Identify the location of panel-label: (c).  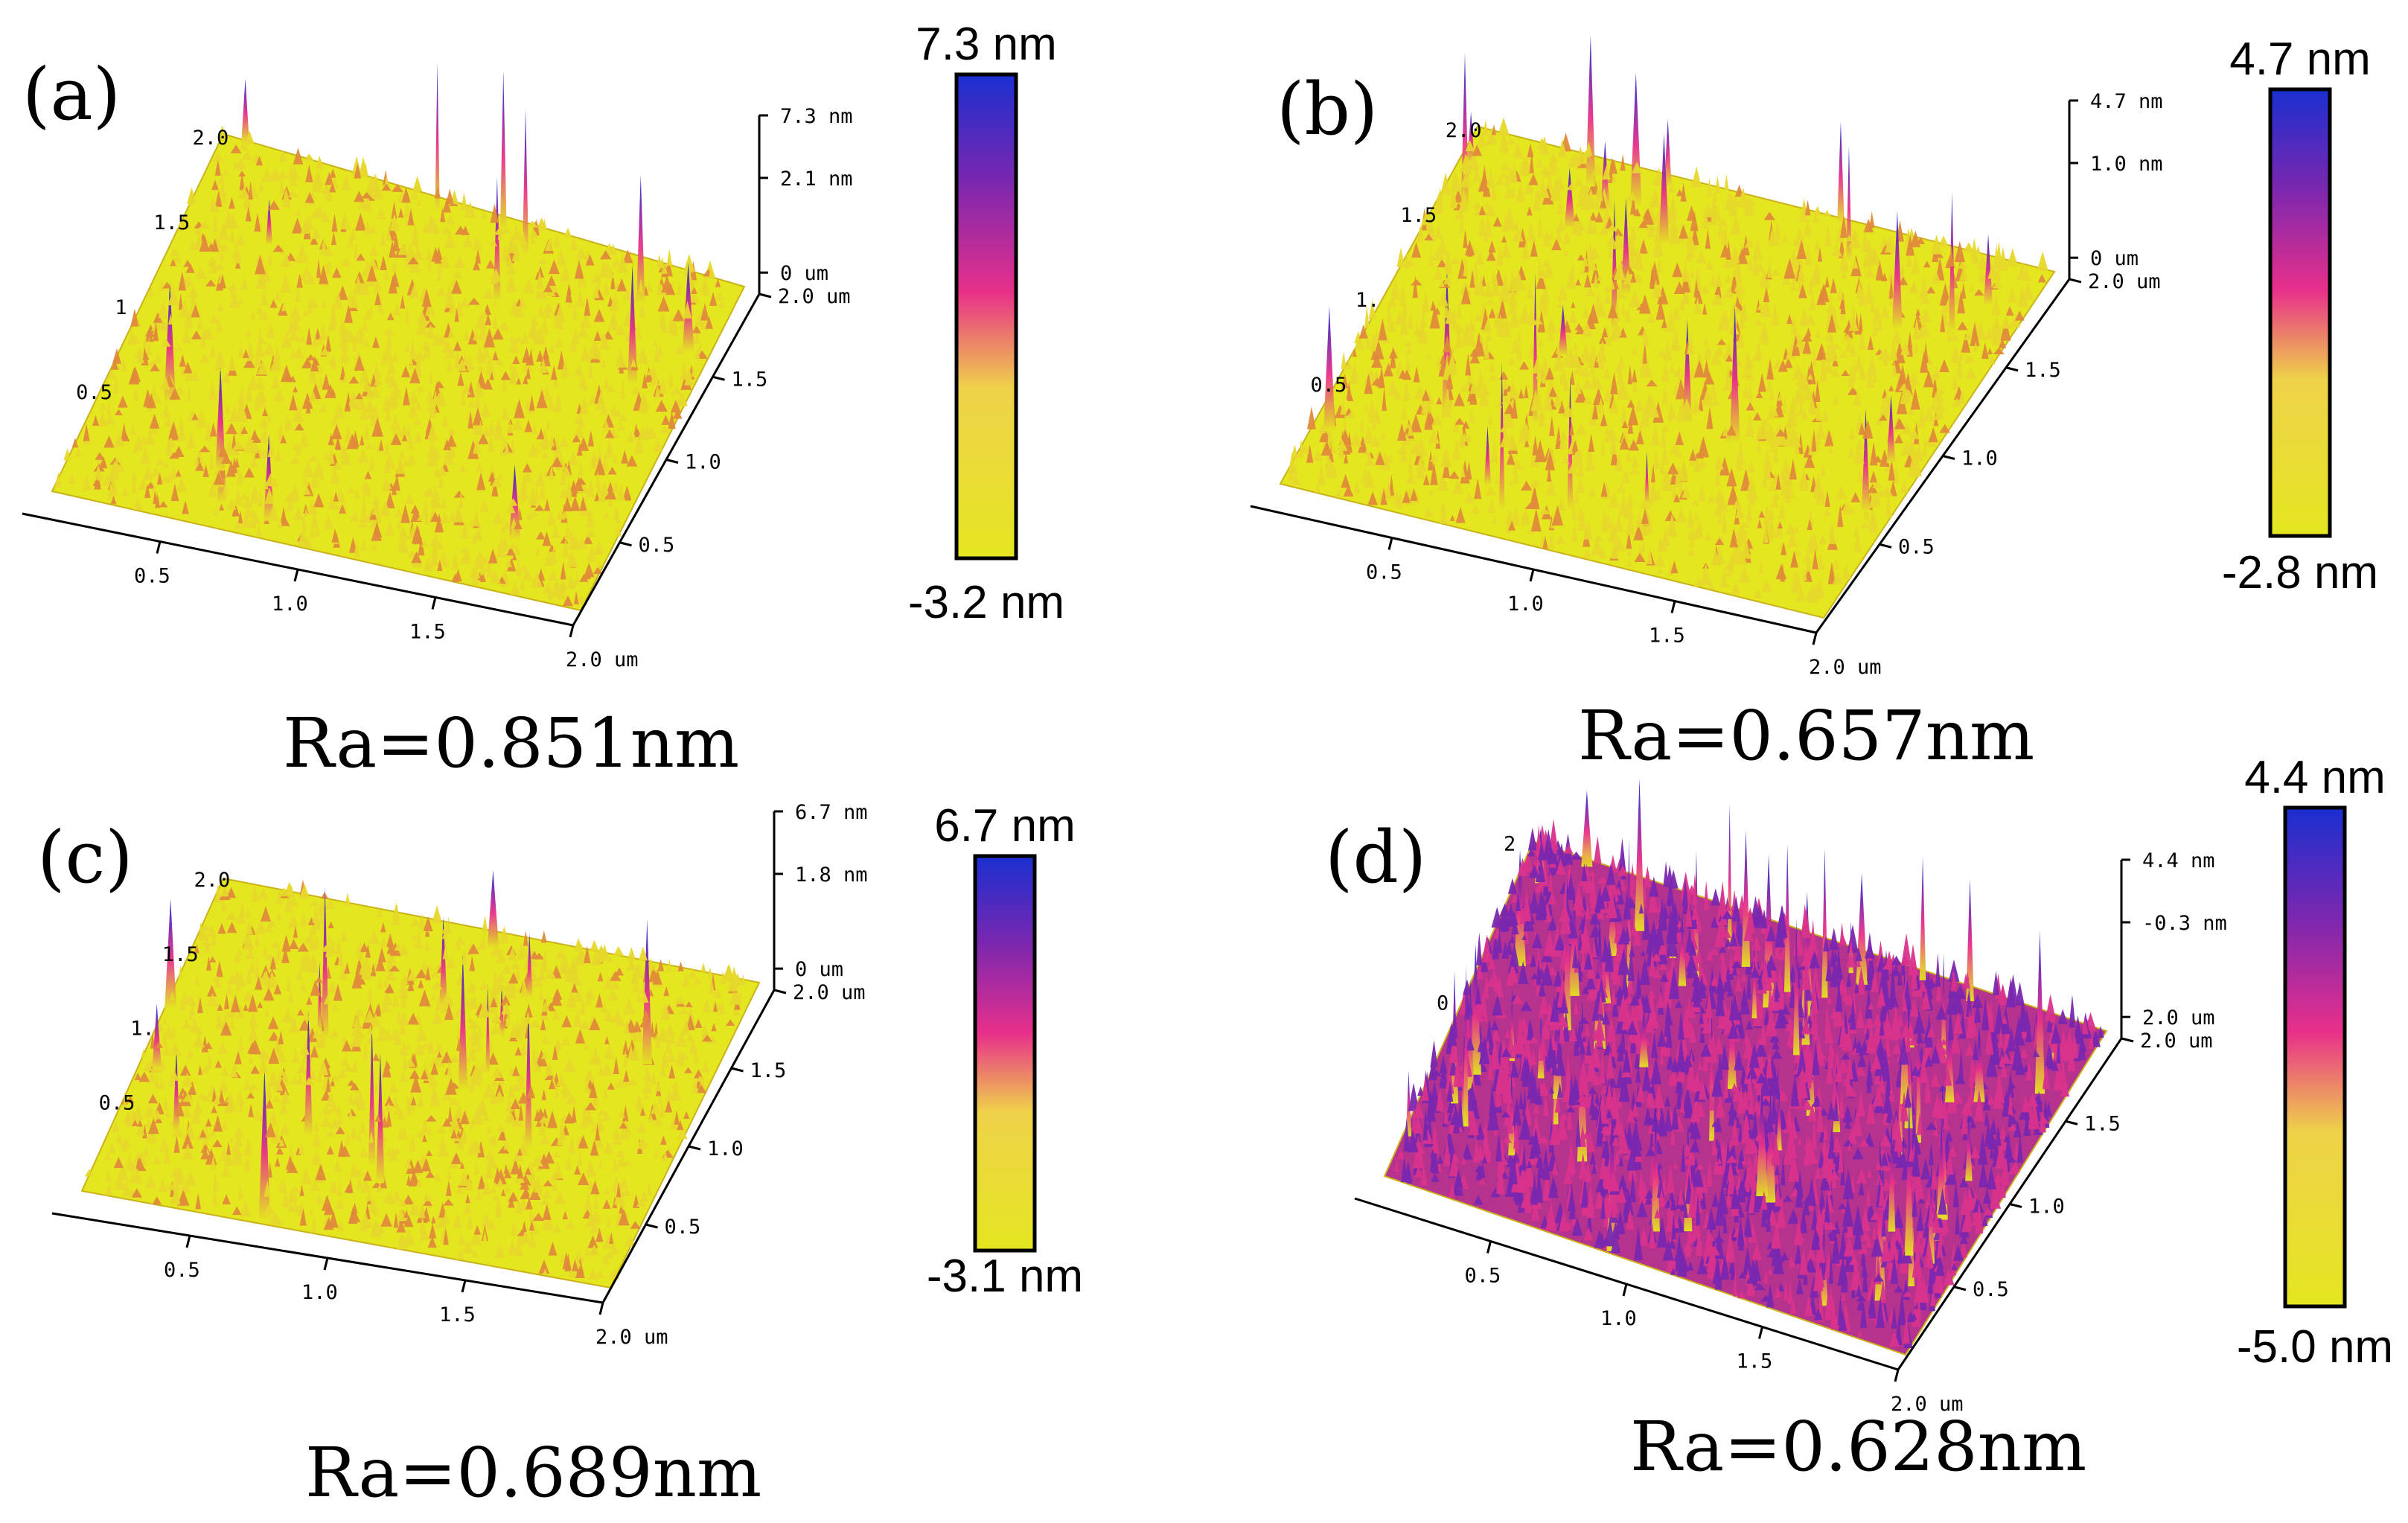
(85, 857).